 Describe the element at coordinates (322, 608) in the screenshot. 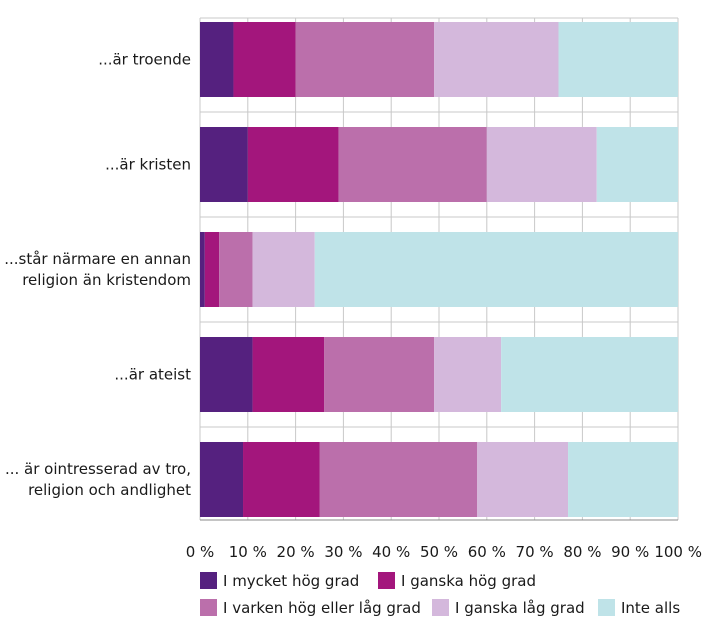

I see `legend-label: I varken hög eller låg grad` at that location.